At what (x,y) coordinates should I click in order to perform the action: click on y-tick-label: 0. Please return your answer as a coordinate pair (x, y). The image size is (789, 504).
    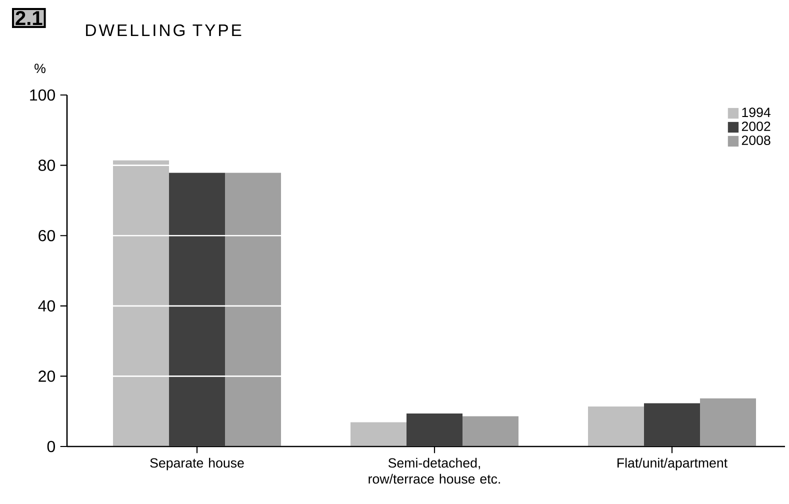
    Looking at the image, I should click on (51, 446).